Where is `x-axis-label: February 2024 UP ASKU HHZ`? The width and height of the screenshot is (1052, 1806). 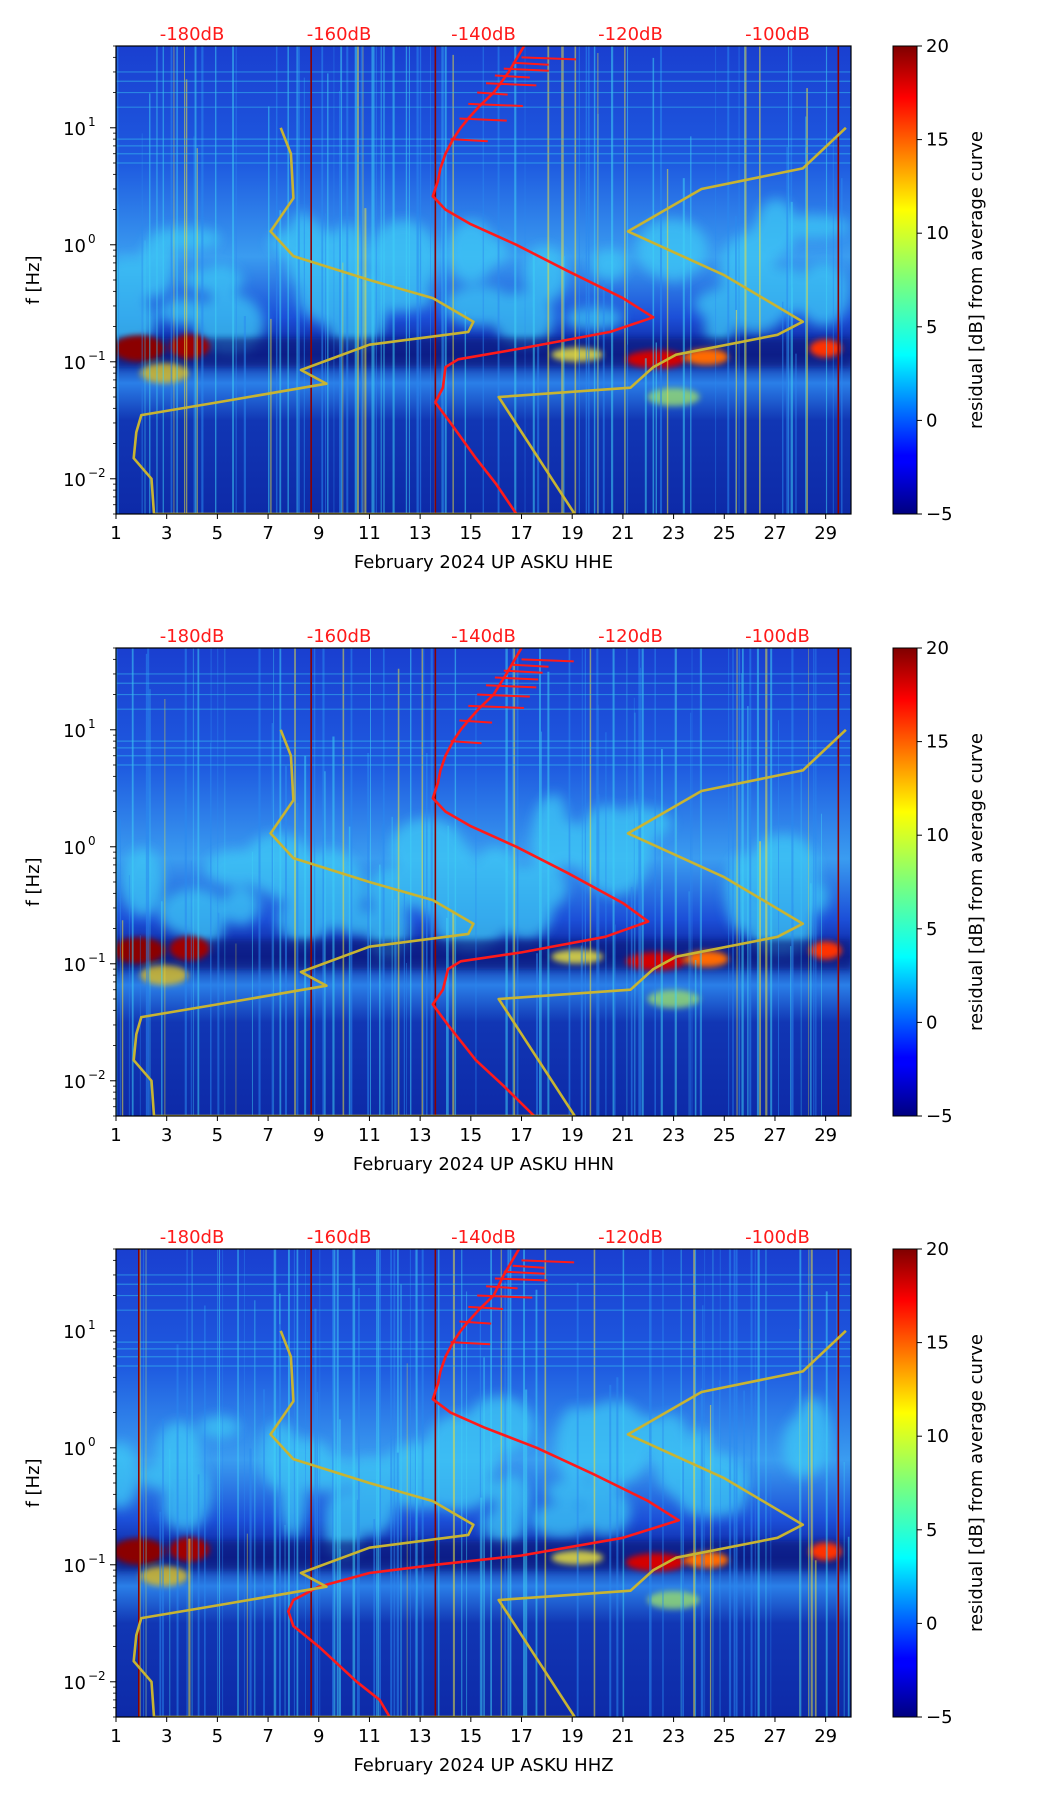 x-axis-label: February 2024 UP ASKU HHZ is located at coordinates (483, 1765).